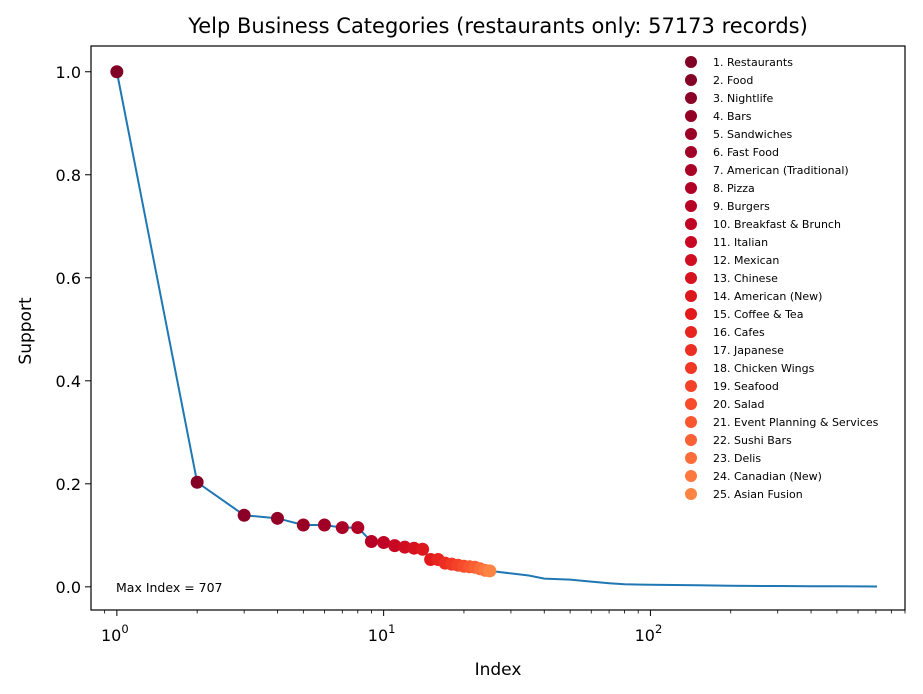  Describe the element at coordinates (743, 98) in the screenshot. I see `legend-label-3: 3. Nightlife` at that location.